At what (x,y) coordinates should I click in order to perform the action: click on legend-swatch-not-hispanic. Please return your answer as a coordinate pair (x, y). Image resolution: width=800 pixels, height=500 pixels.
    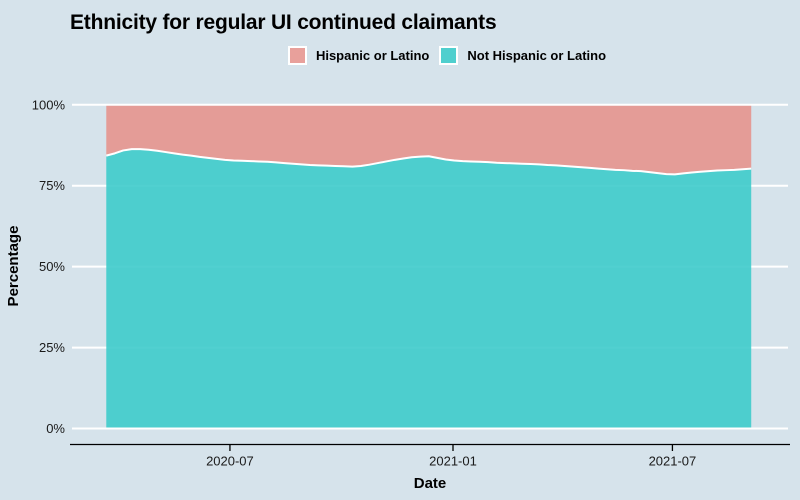
    Looking at the image, I should click on (449, 55).